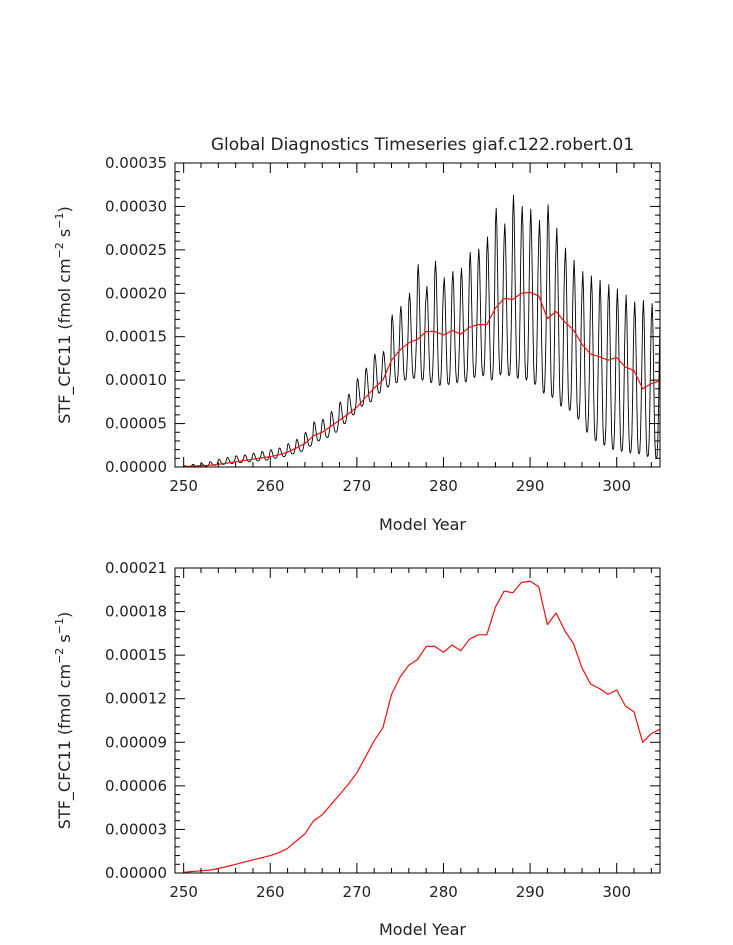 This screenshot has height=945, width=733. I want to click on y-tick-label: 0.00021, so click(136, 568).